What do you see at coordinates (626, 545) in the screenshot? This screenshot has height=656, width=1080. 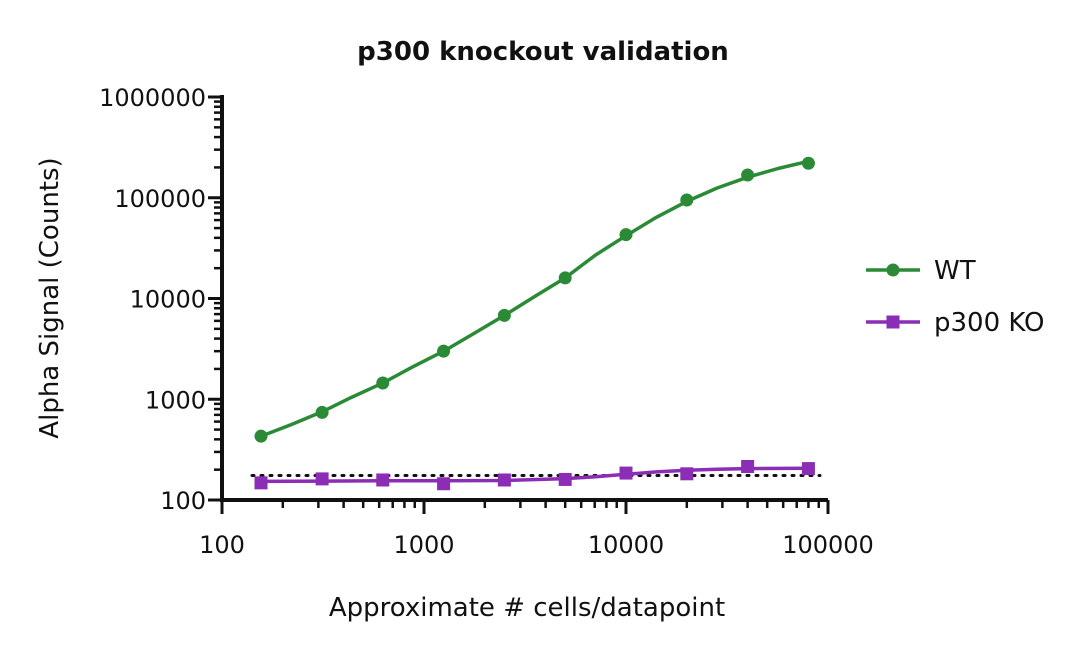 I see `x-tick-label: 10000` at bounding box center [626, 545].